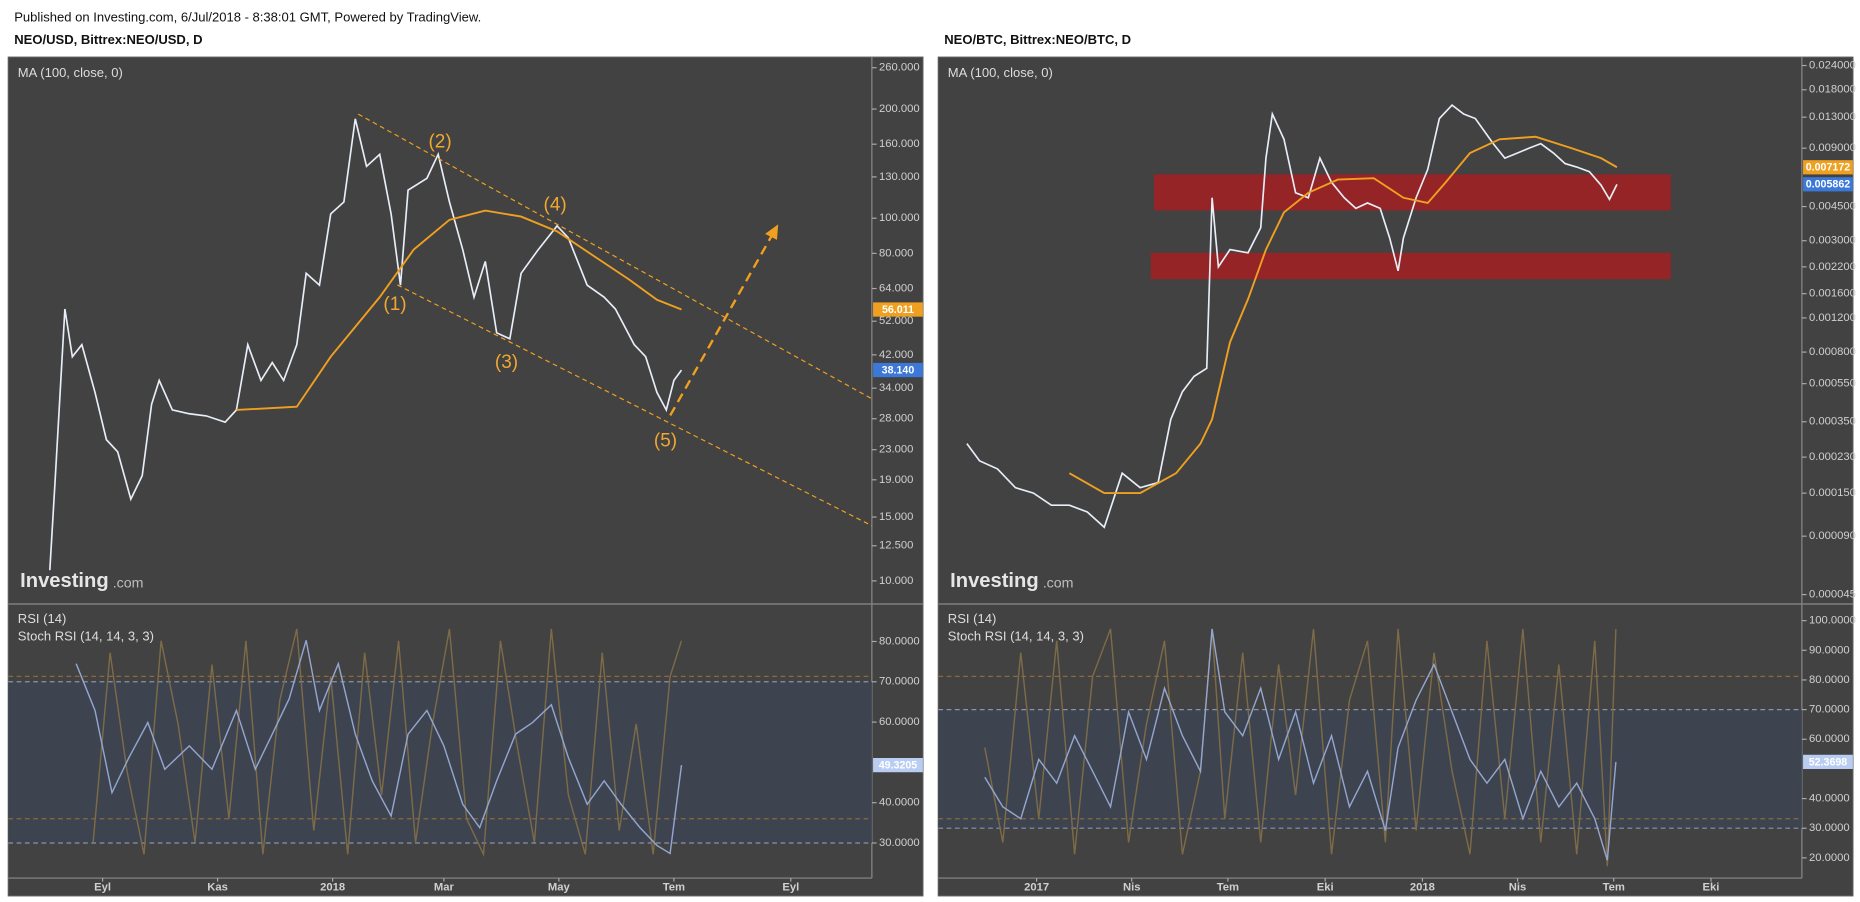  What do you see at coordinates (1832, 352) in the screenshot?
I see `y-tick-label: 0.000800` at bounding box center [1832, 352].